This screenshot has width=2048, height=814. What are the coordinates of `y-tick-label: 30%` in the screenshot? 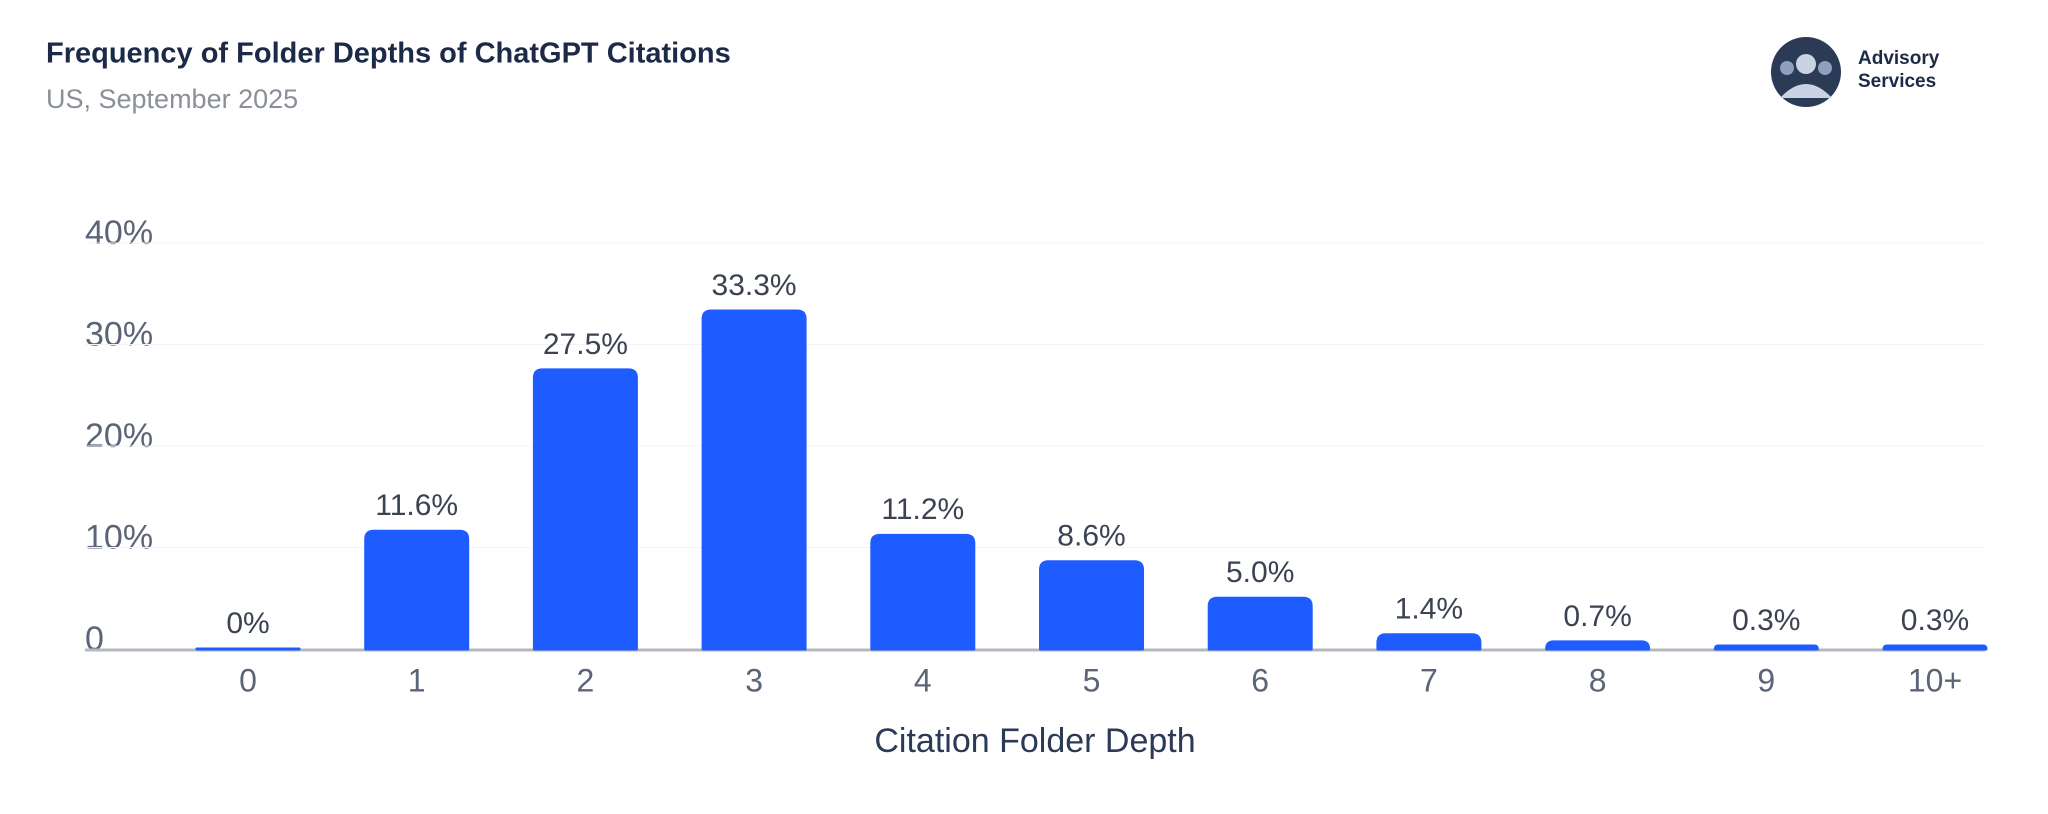 It's located at (119, 334).